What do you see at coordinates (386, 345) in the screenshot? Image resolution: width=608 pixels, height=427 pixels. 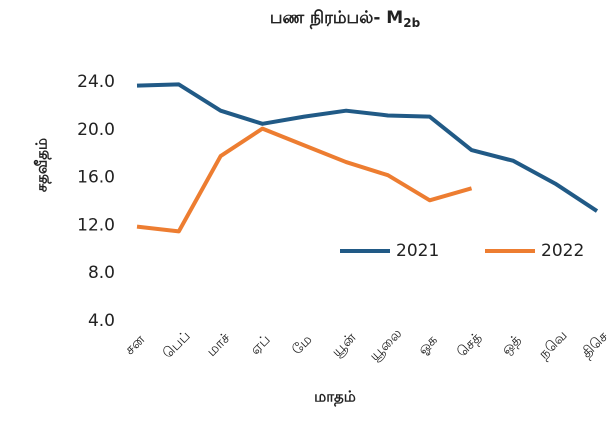 I see `x-tick-label: யூலை` at bounding box center [386, 345].